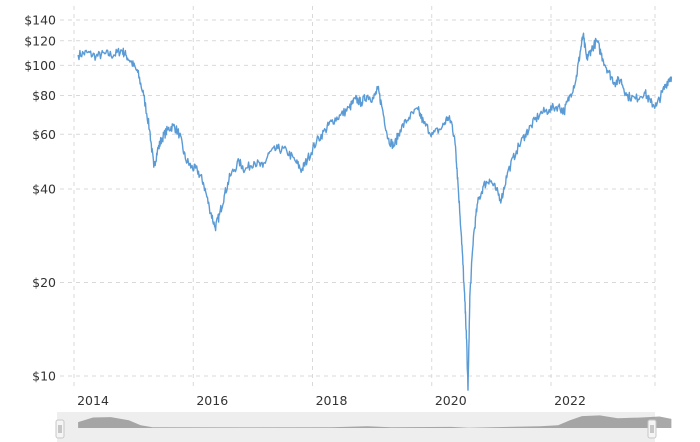 The height and width of the screenshot is (442, 700). I want to click on y-axis-ticks: $10 $20 $40 $60 $80 $100 $120 $140, so click(40, 198).